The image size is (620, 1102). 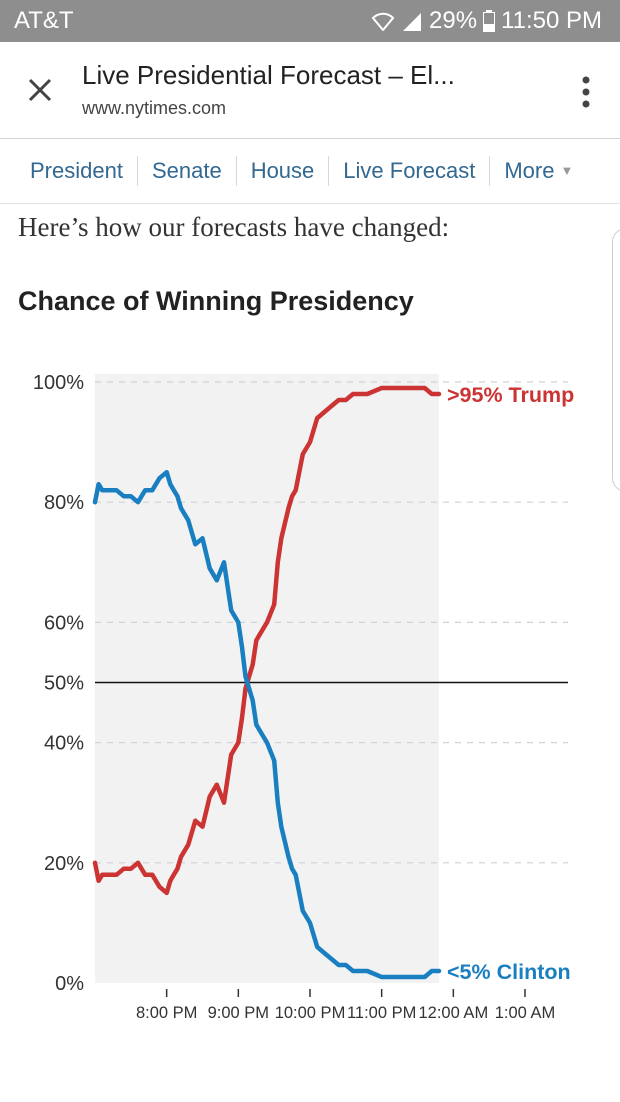 What do you see at coordinates (453, 1013) in the screenshot?
I see `x-tick-label: 12:00 AM` at bounding box center [453, 1013].